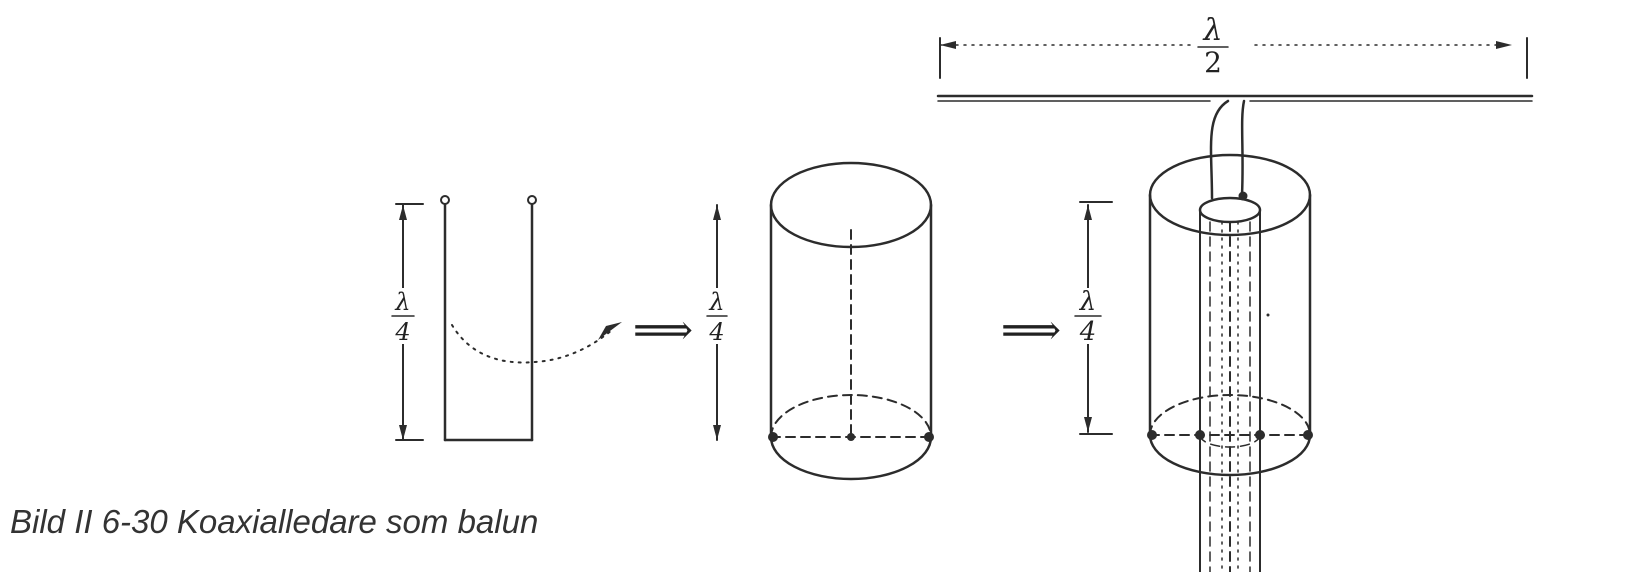 The image size is (1638, 572). I want to click on balun-point-inner-right, so click(1260, 435).